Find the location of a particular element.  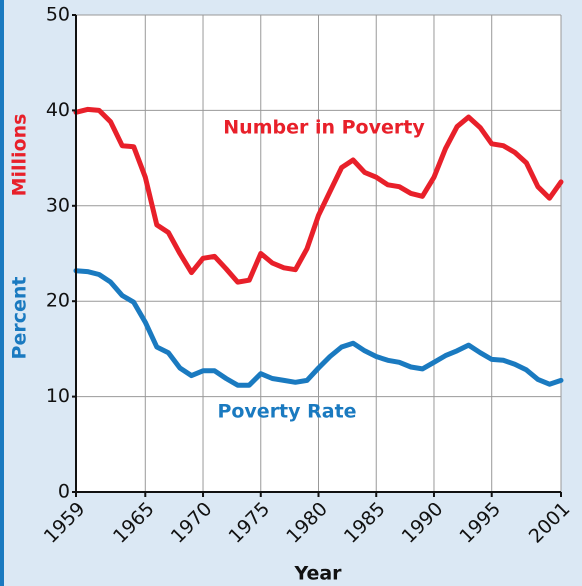

x-axis-label: Year is located at coordinates (317, 574).